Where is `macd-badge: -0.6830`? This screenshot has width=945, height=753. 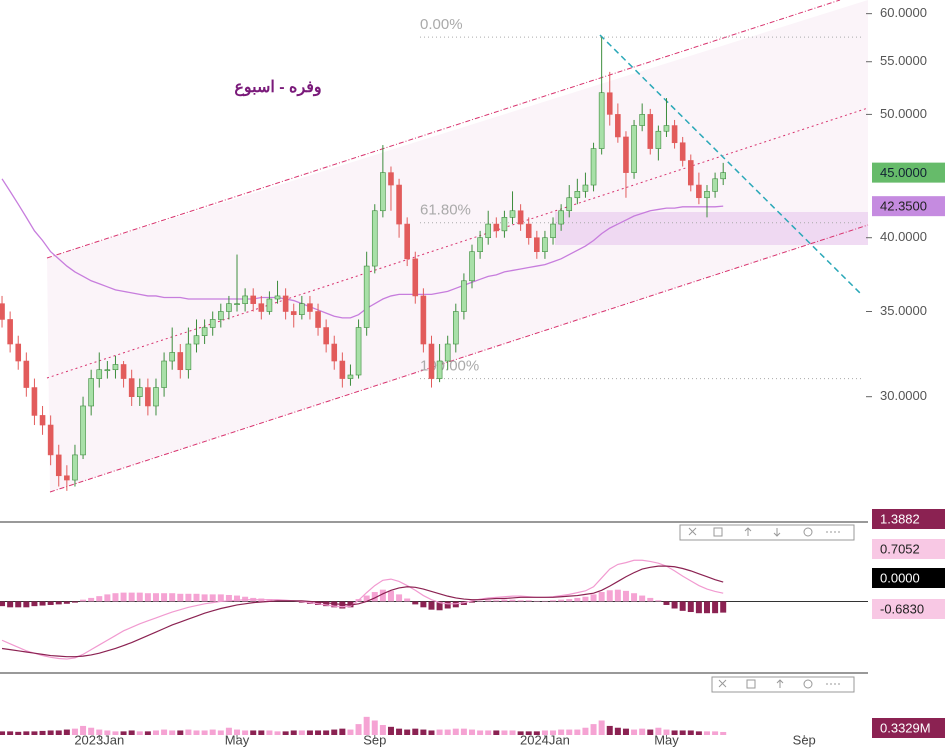
macd-badge: -0.6830 is located at coordinates (902, 608).